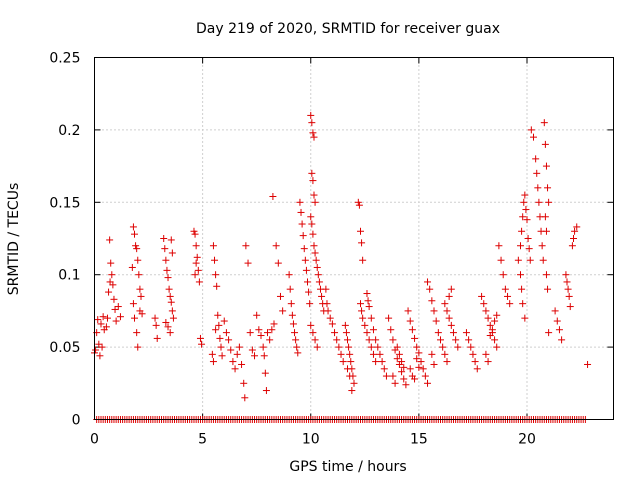 The width and height of the screenshot is (640, 480). What do you see at coordinates (69, 276) in the screenshot?
I see `y-tick-label: 0.1` at bounding box center [69, 276].